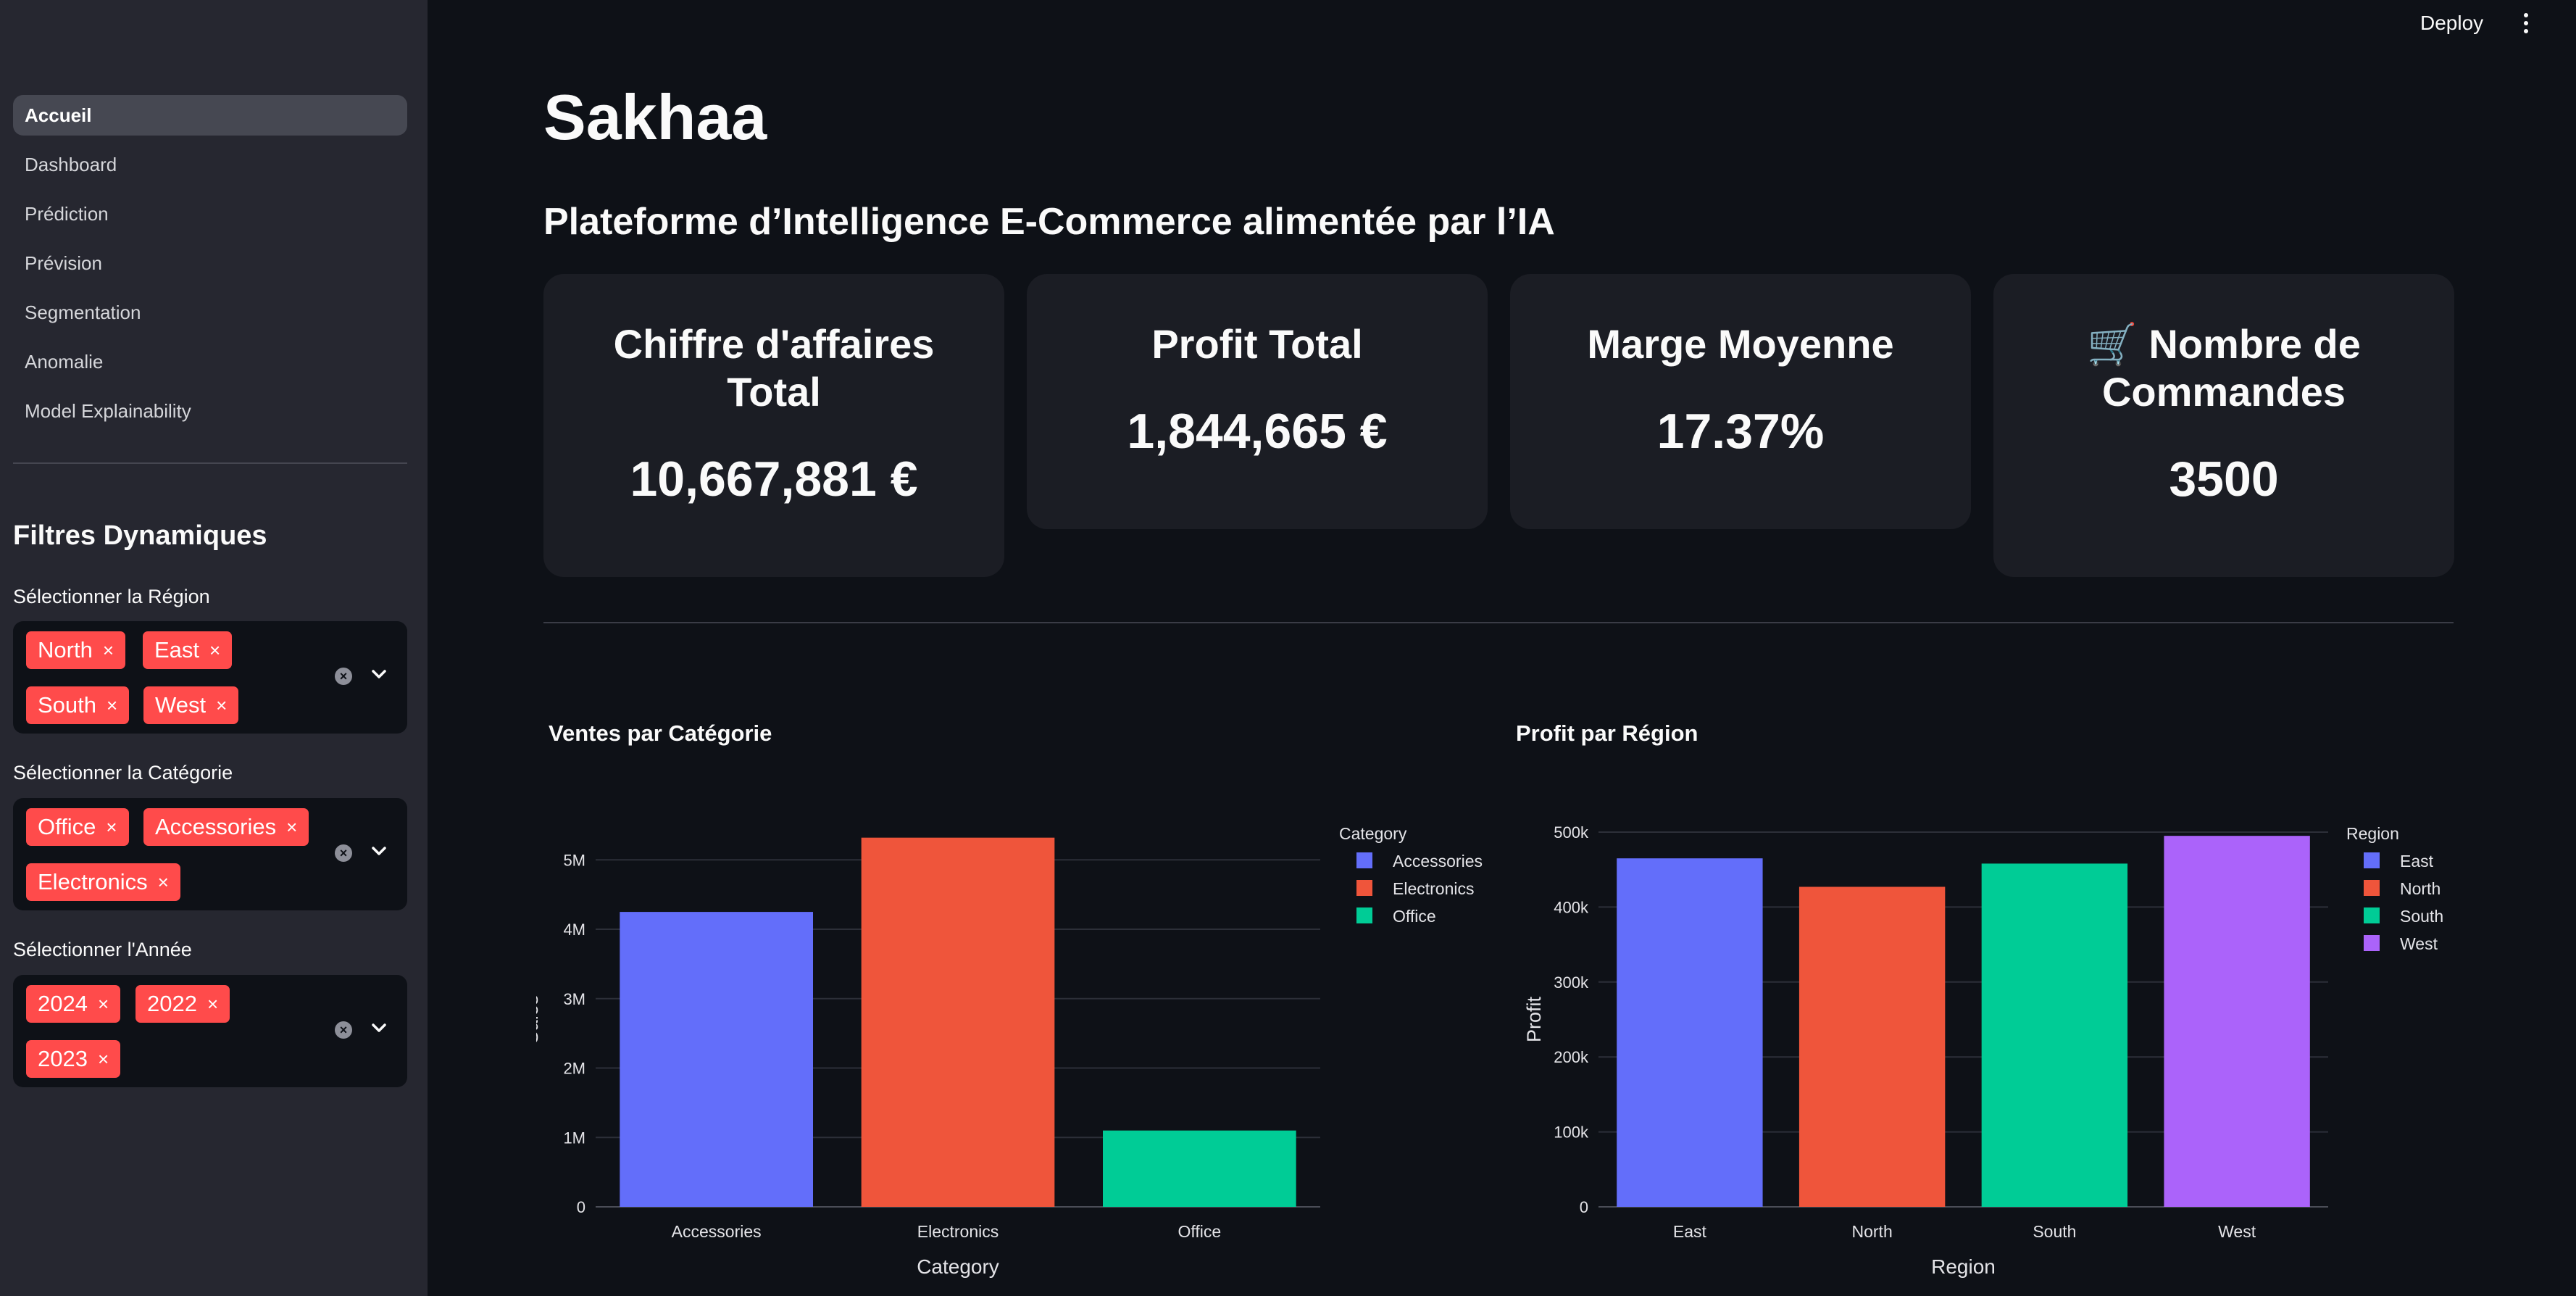 This screenshot has height=1296, width=2576. Describe the element at coordinates (2223, 425) in the screenshot. I see `metric-card-orders: 🛒 Nombre de Commandes 3500` at that location.